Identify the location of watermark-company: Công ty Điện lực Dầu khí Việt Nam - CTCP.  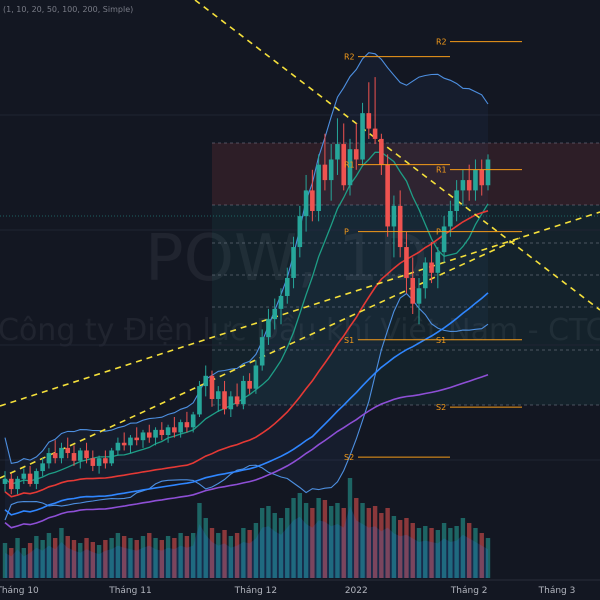
(300, 330).